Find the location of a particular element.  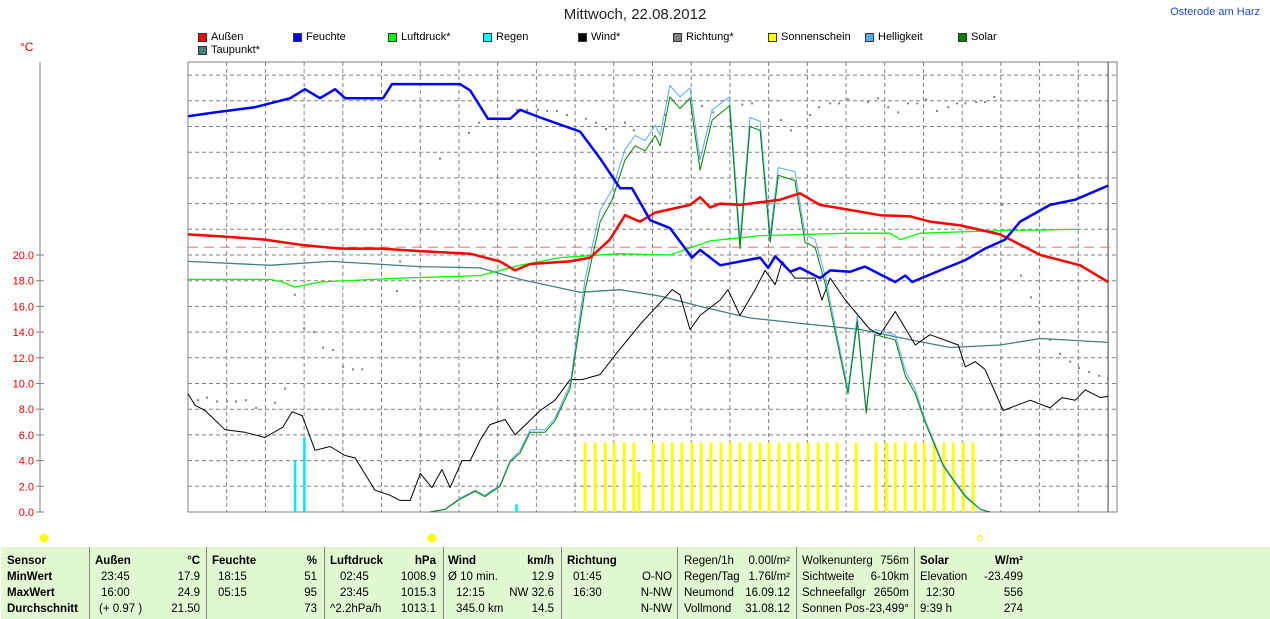

legend-label: Wind* is located at coordinates (606, 37).